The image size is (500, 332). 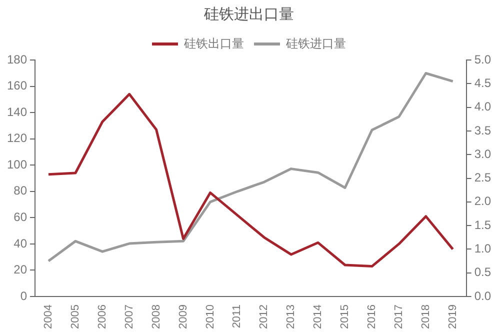 What do you see at coordinates (483, 201) in the screenshot?
I see `y2-tick-label: 2.0` at bounding box center [483, 201].